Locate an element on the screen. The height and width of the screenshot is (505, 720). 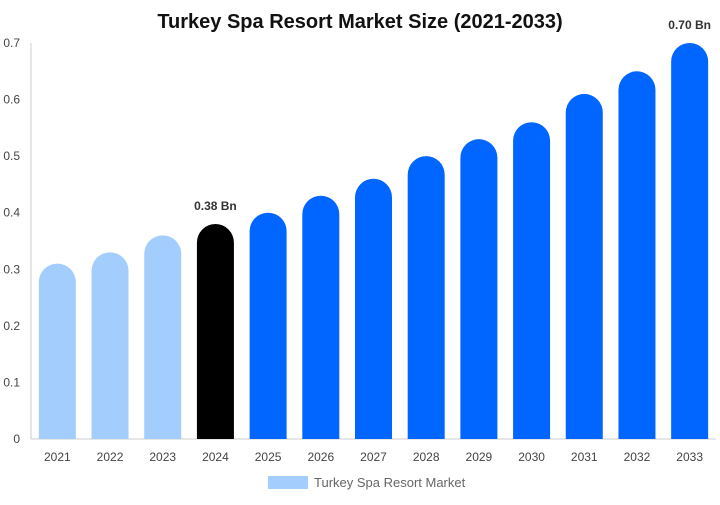
x-tick-label: 2027 is located at coordinates (373, 457).